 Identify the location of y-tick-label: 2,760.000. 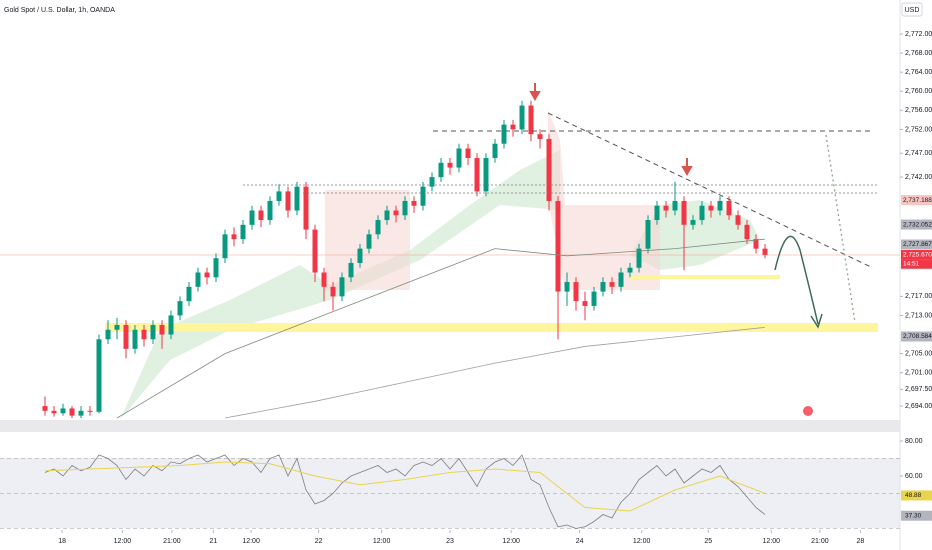
(918, 91).